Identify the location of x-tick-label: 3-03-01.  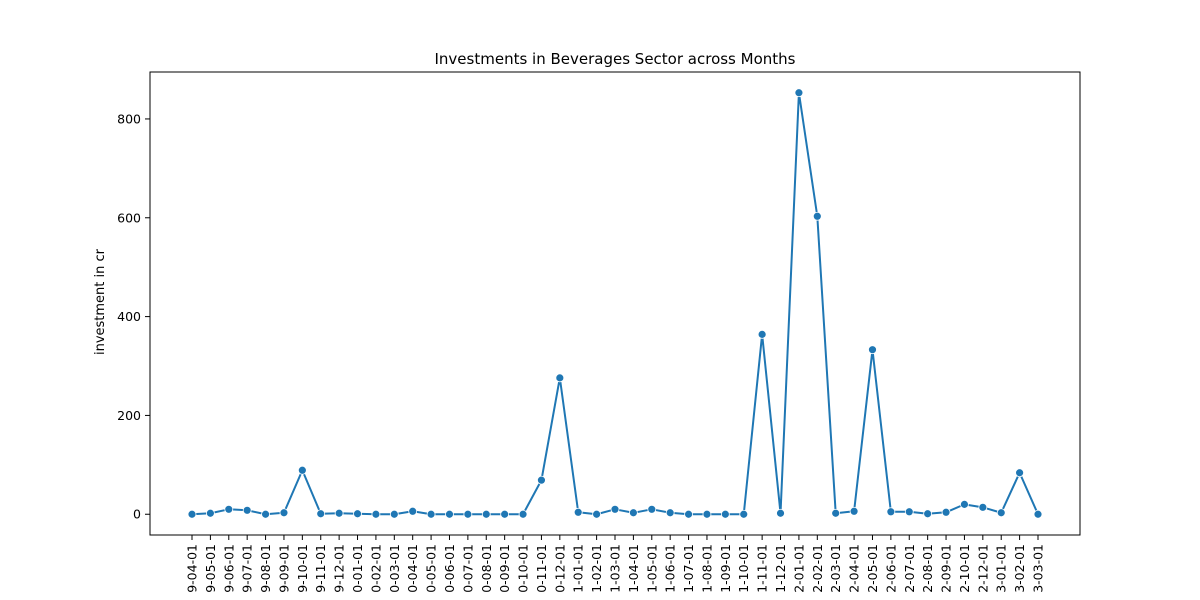
(1038, 568).